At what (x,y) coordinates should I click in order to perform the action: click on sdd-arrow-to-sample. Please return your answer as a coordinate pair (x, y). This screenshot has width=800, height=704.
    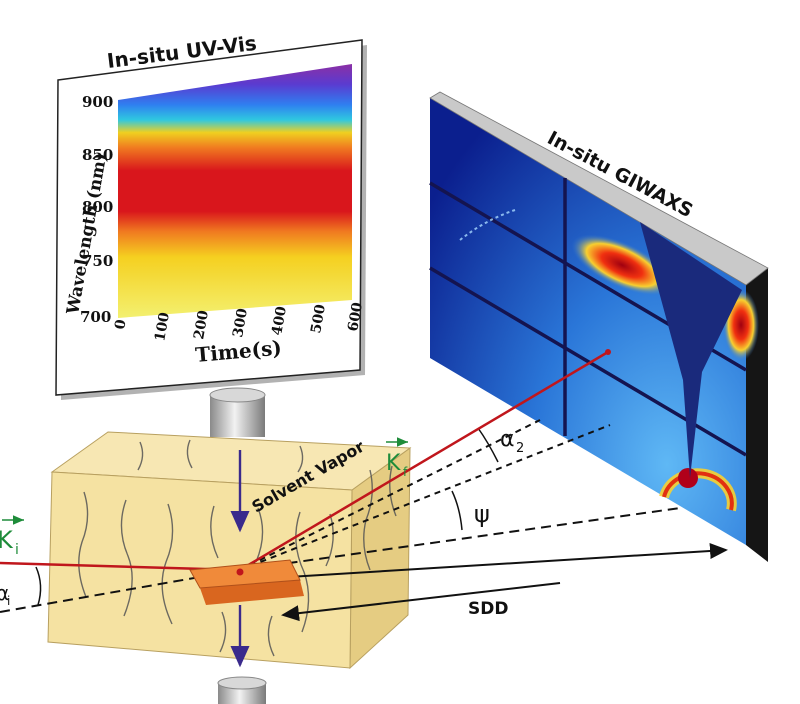
    Looking at the image, I should click on (421, 602).